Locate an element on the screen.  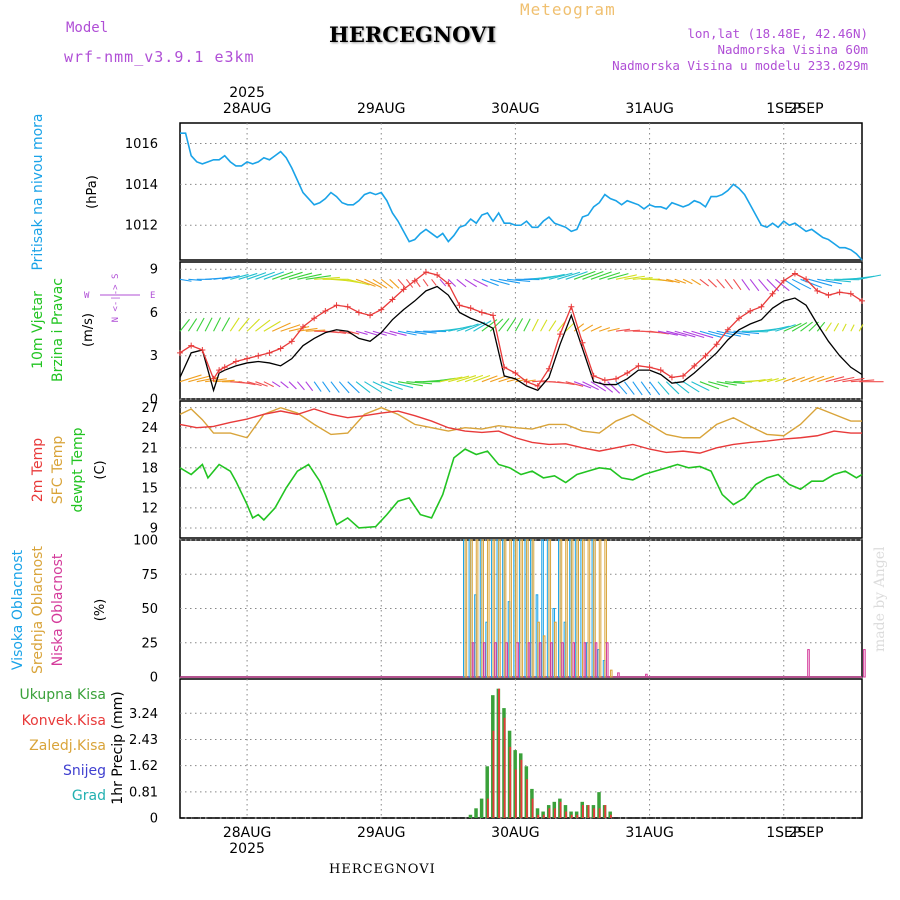
x-top-date: 1SEP is located at coordinates (783, 109).